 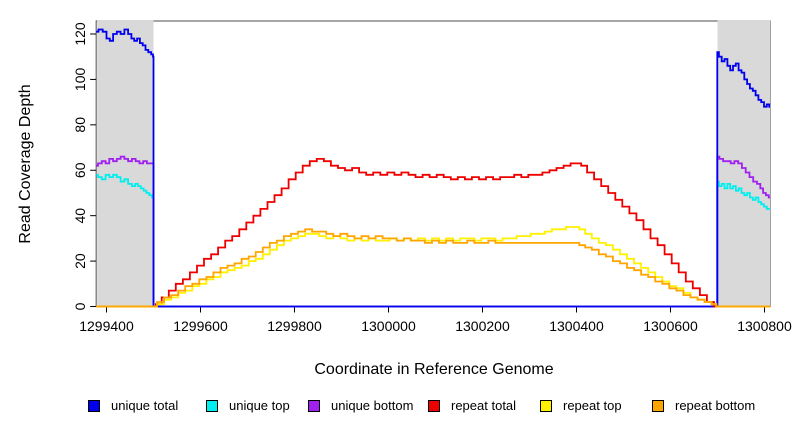 What do you see at coordinates (80, 261) in the screenshot?
I see `y-tick-label: 20` at bounding box center [80, 261].